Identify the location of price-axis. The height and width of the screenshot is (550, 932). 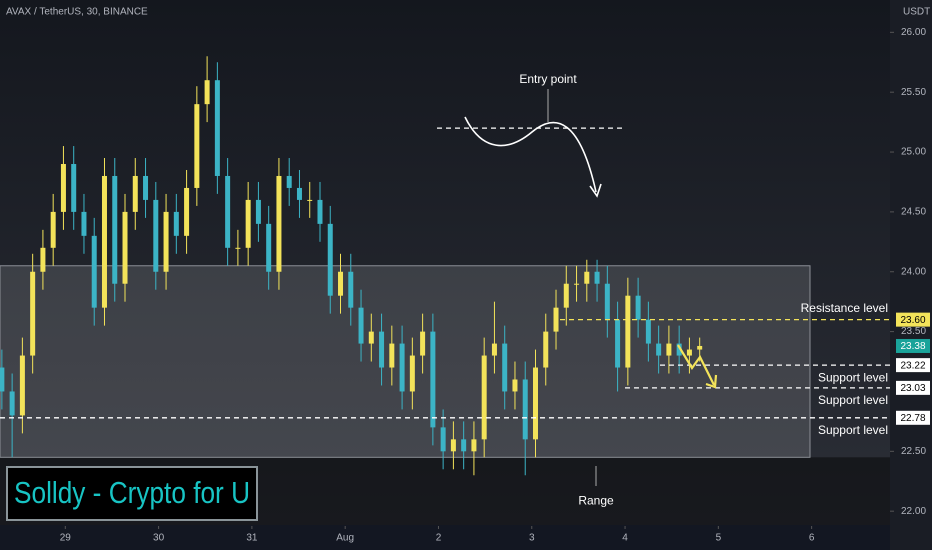
(911, 275).